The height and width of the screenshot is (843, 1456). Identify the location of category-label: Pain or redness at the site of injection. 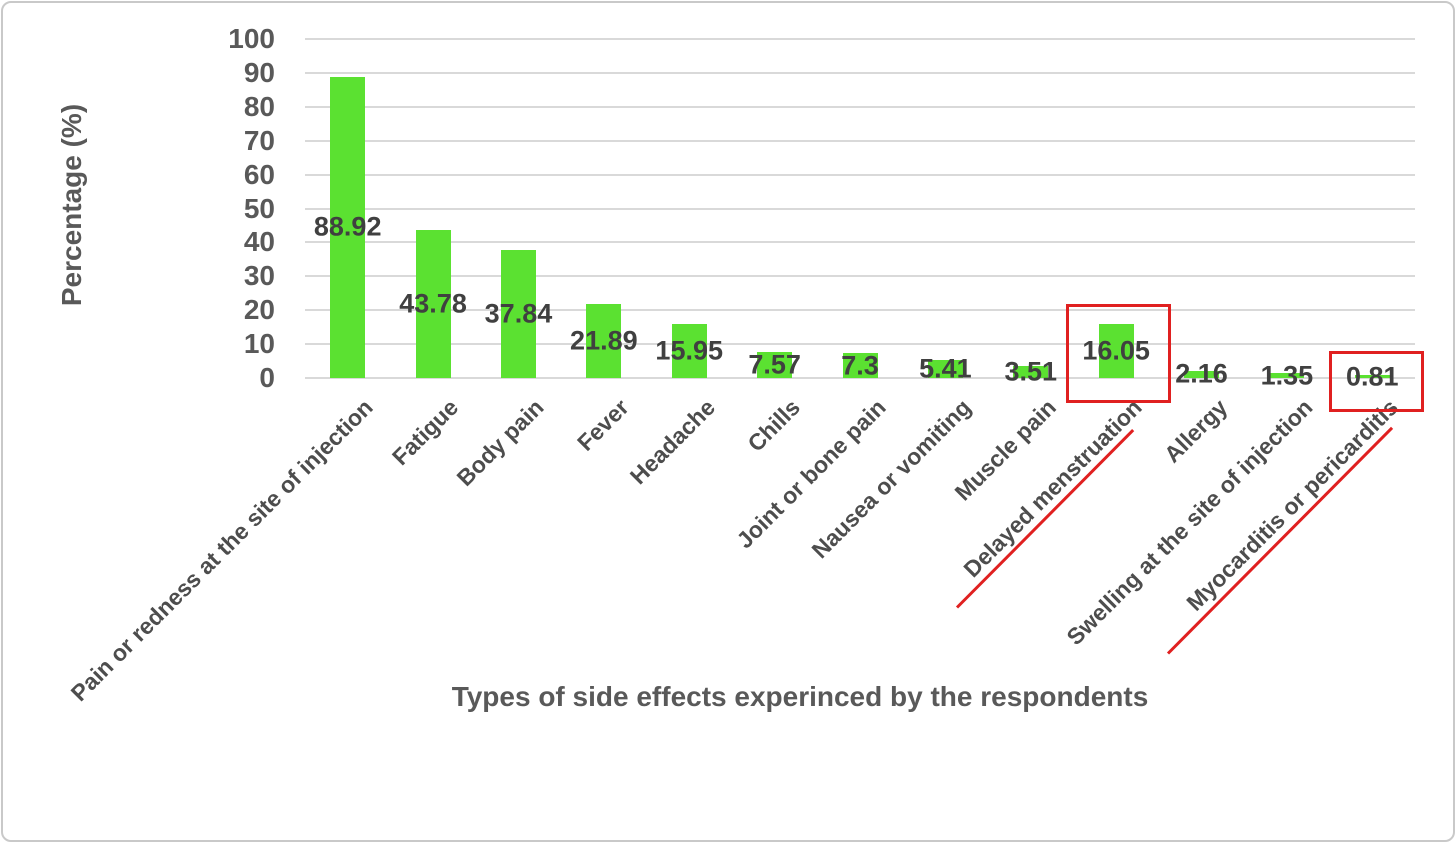
(222, 550).